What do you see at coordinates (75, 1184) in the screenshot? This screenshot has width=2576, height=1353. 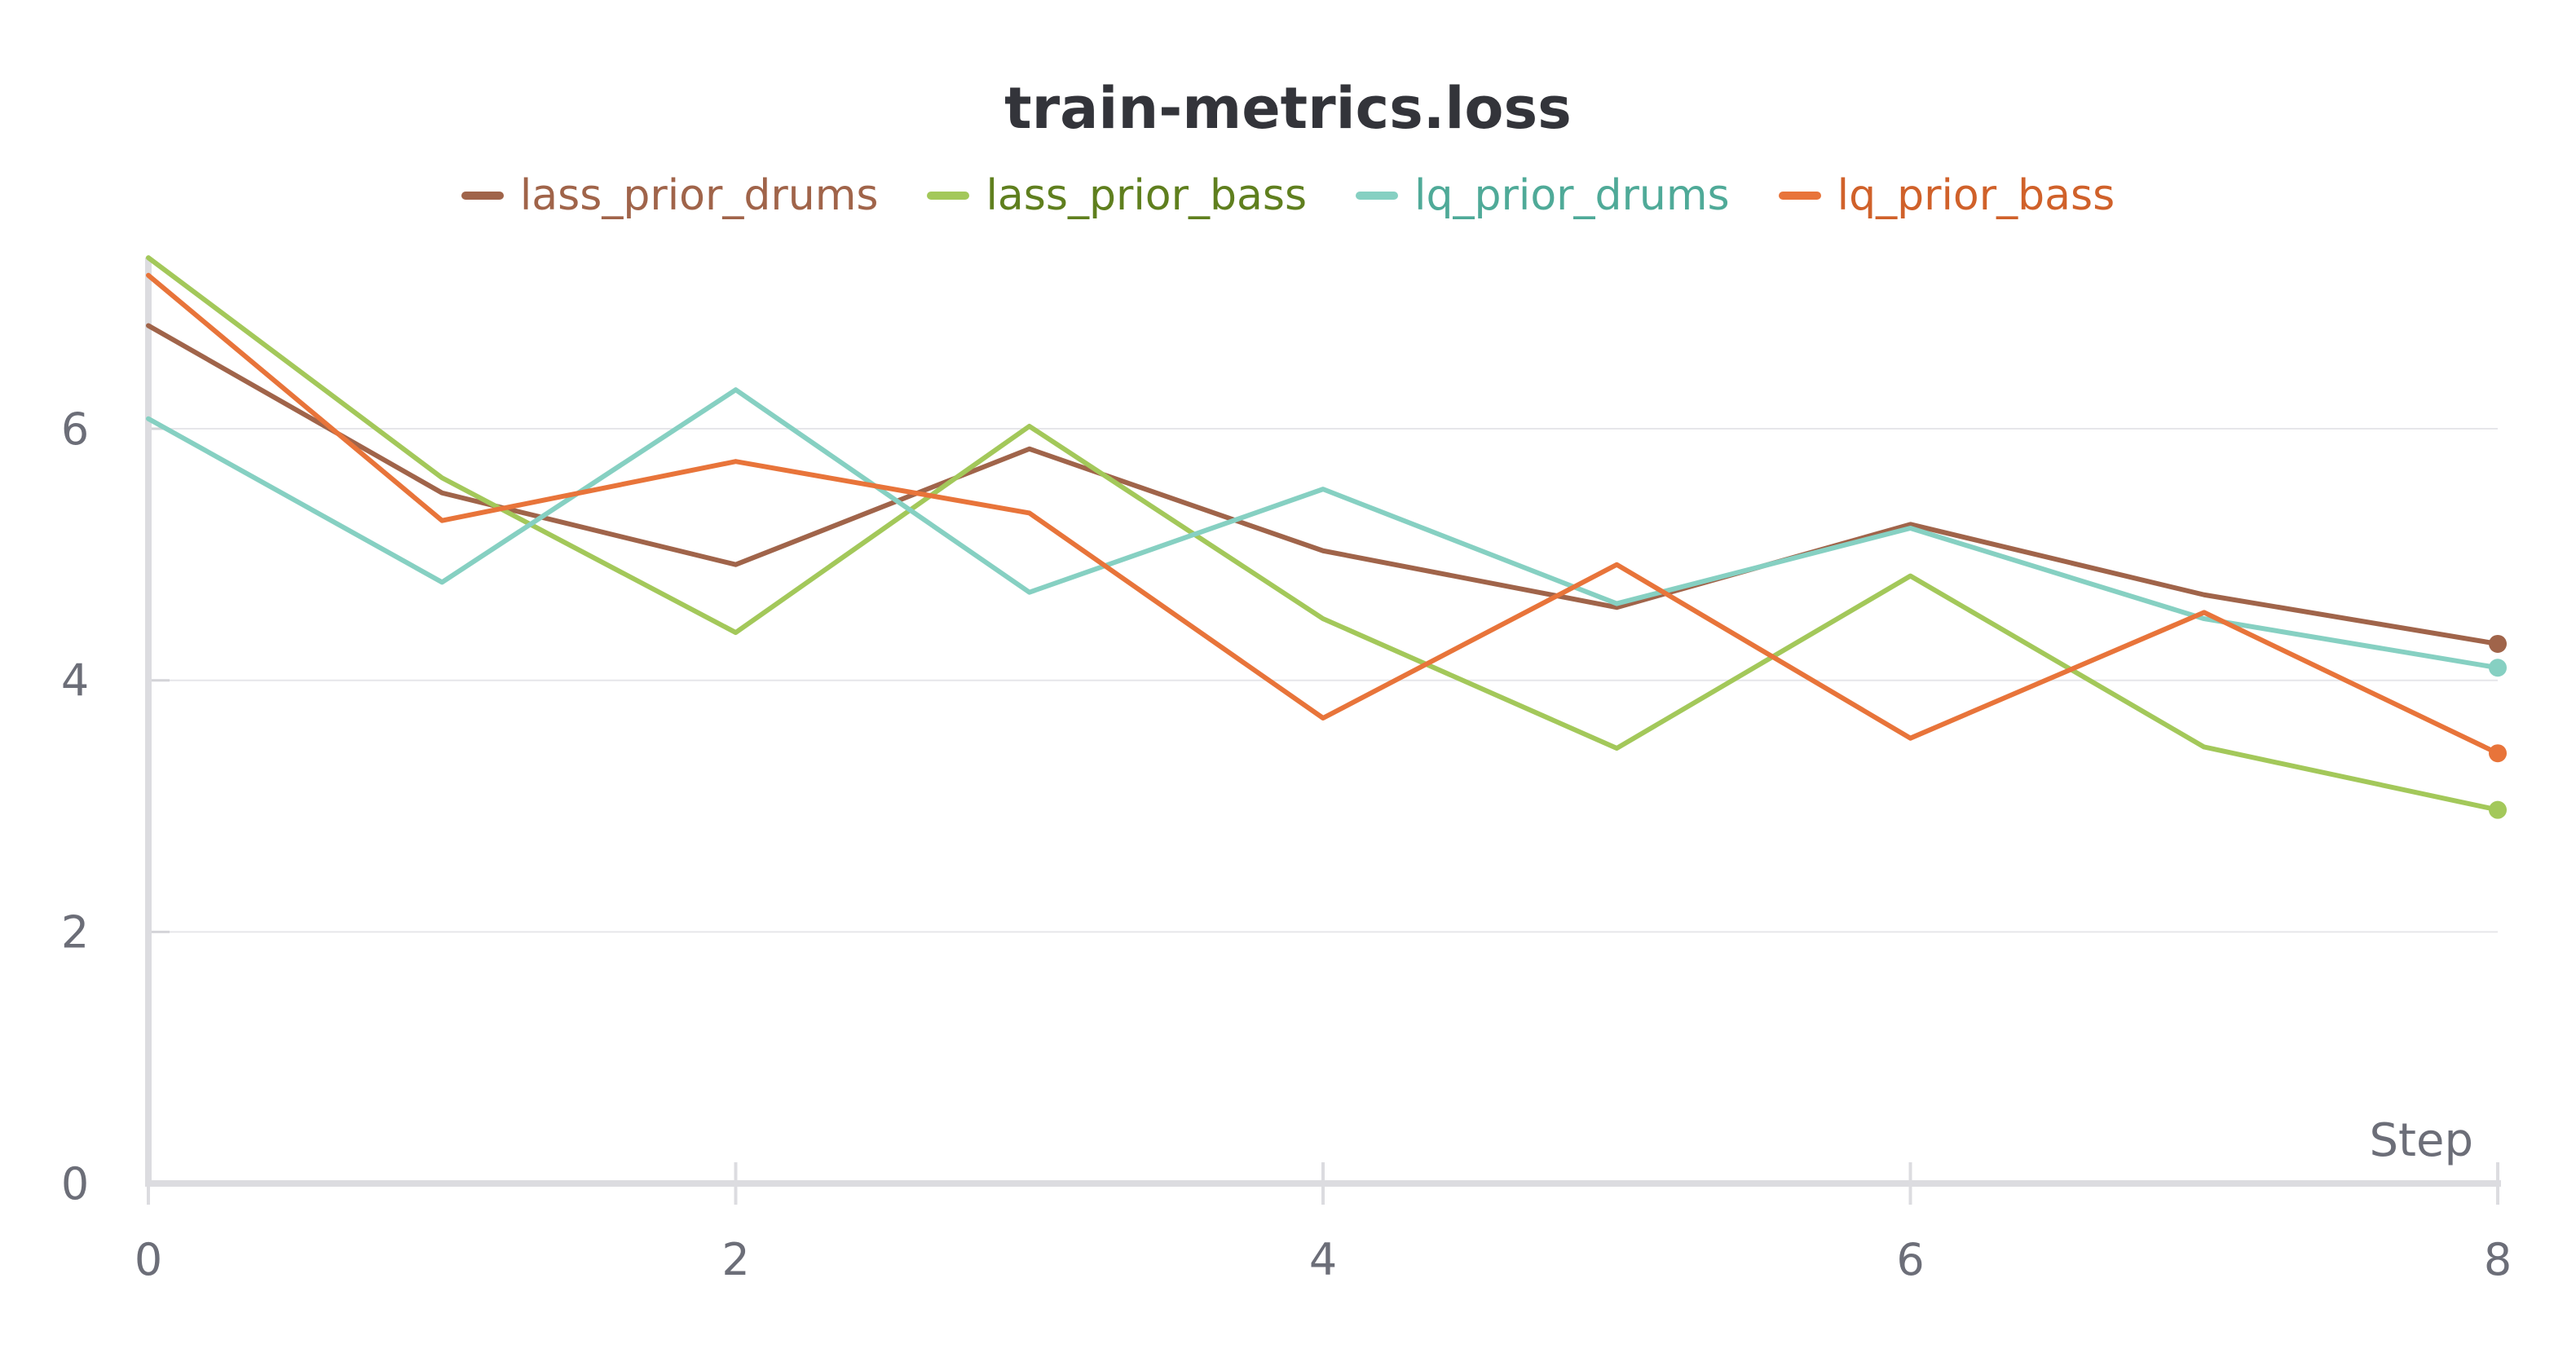 I see `y-tick-label: 0` at bounding box center [75, 1184].